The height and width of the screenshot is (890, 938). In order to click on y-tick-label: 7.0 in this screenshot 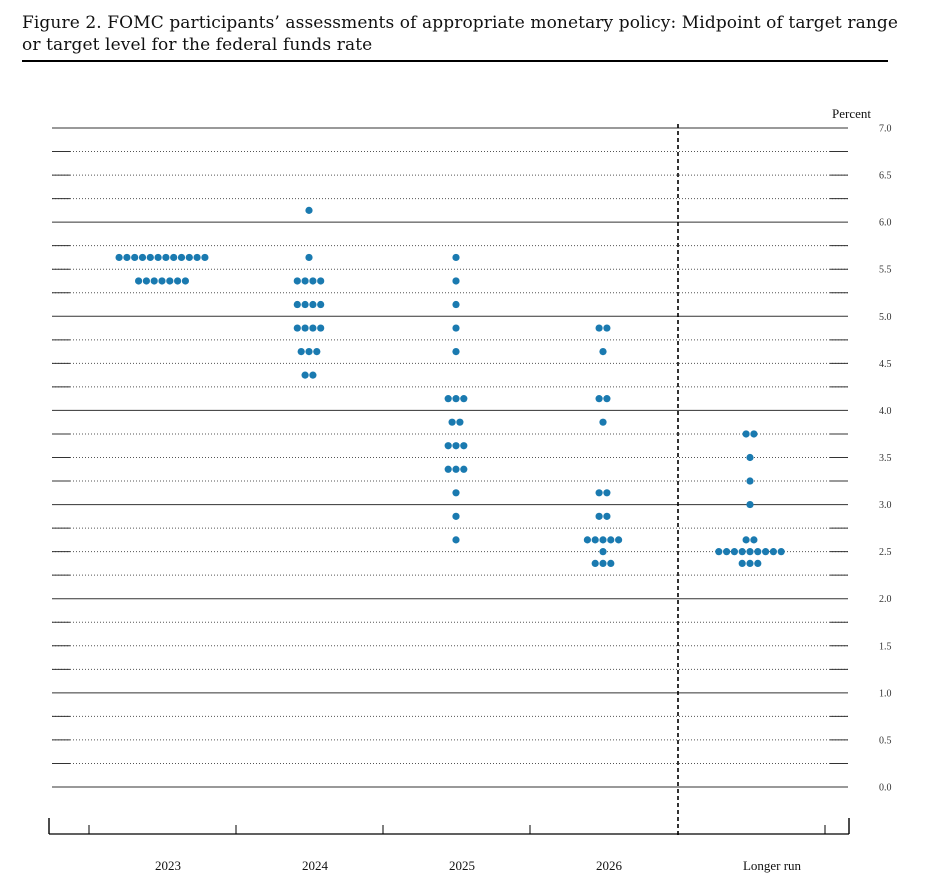, I will do `click(885, 129)`.